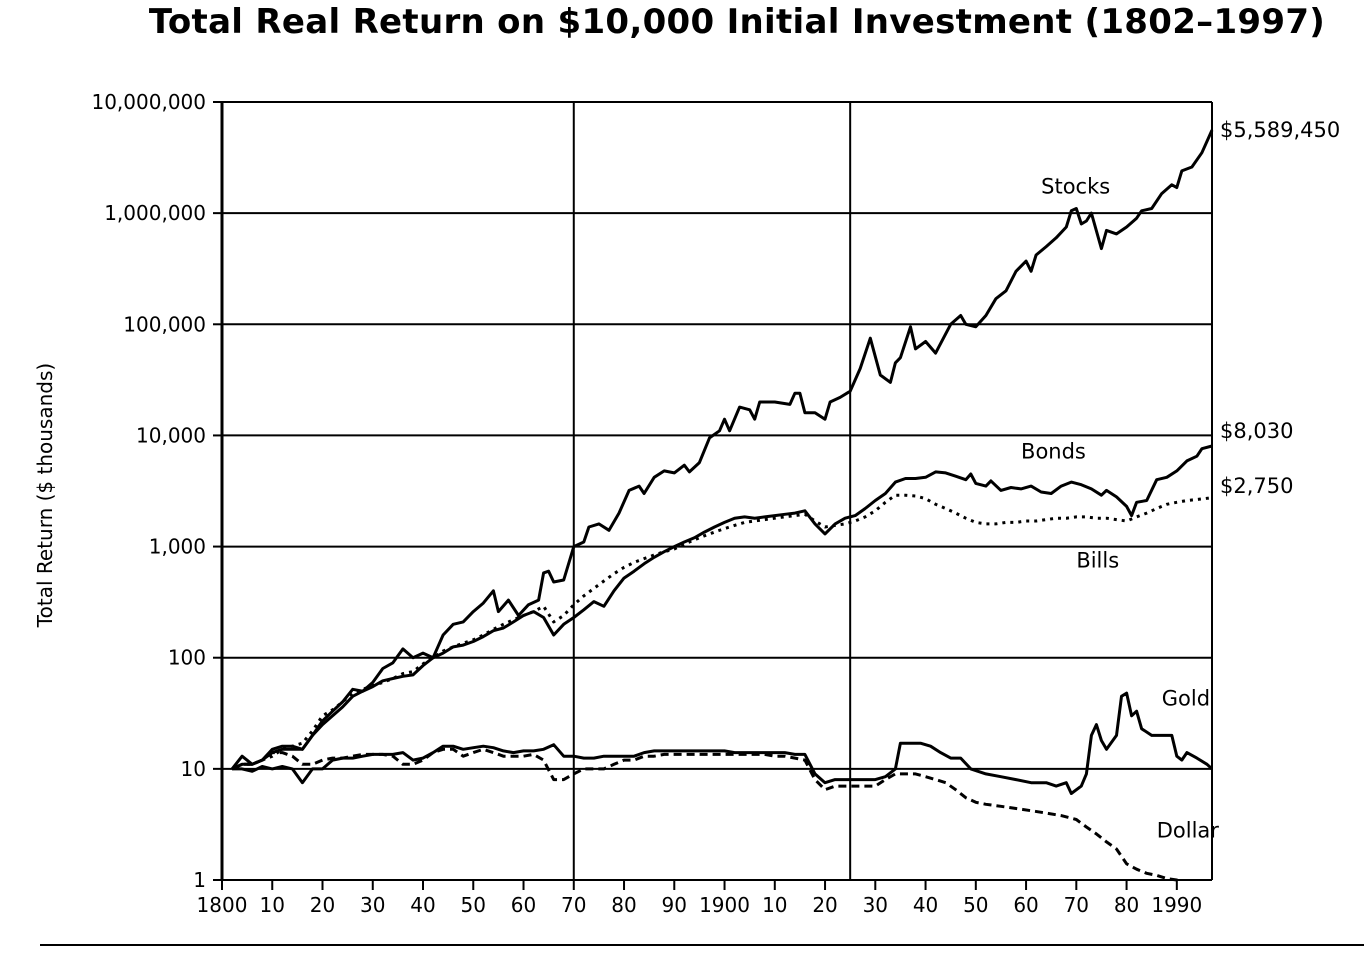 The width and height of the screenshot is (1364, 960). I want to click on series-label-dollar: Dollar, so click(1188, 831).